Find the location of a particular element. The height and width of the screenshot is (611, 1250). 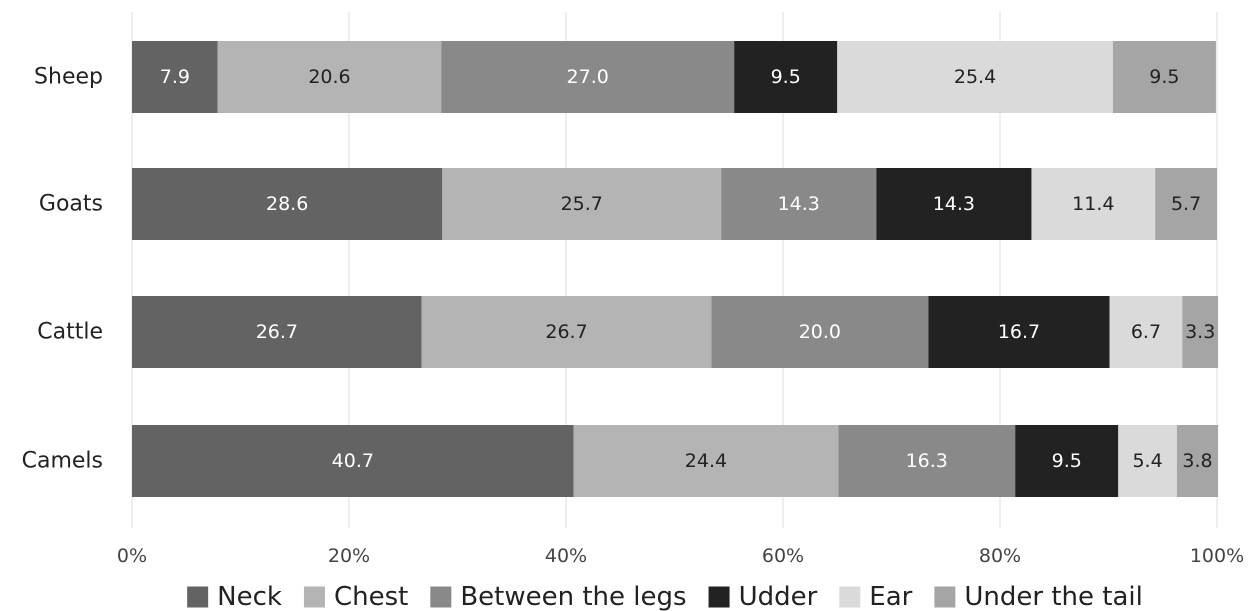

legend-item-chest: Chest is located at coordinates (355, 596).